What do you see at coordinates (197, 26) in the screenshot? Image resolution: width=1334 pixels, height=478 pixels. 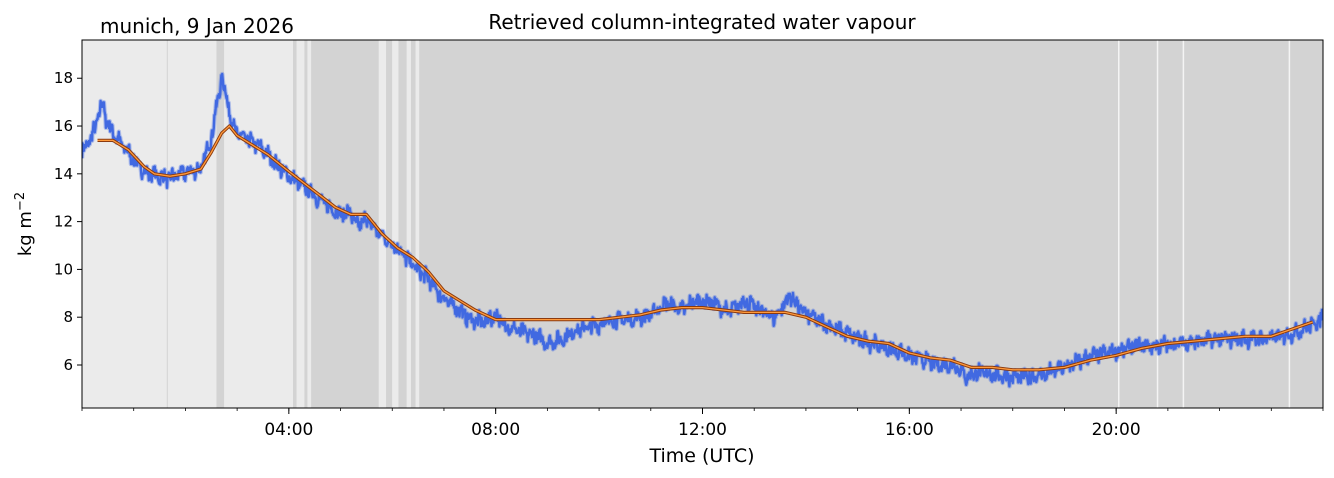 I see `location-date-label: munich, 9 Jan 2026` at bounding box center [197, 26].